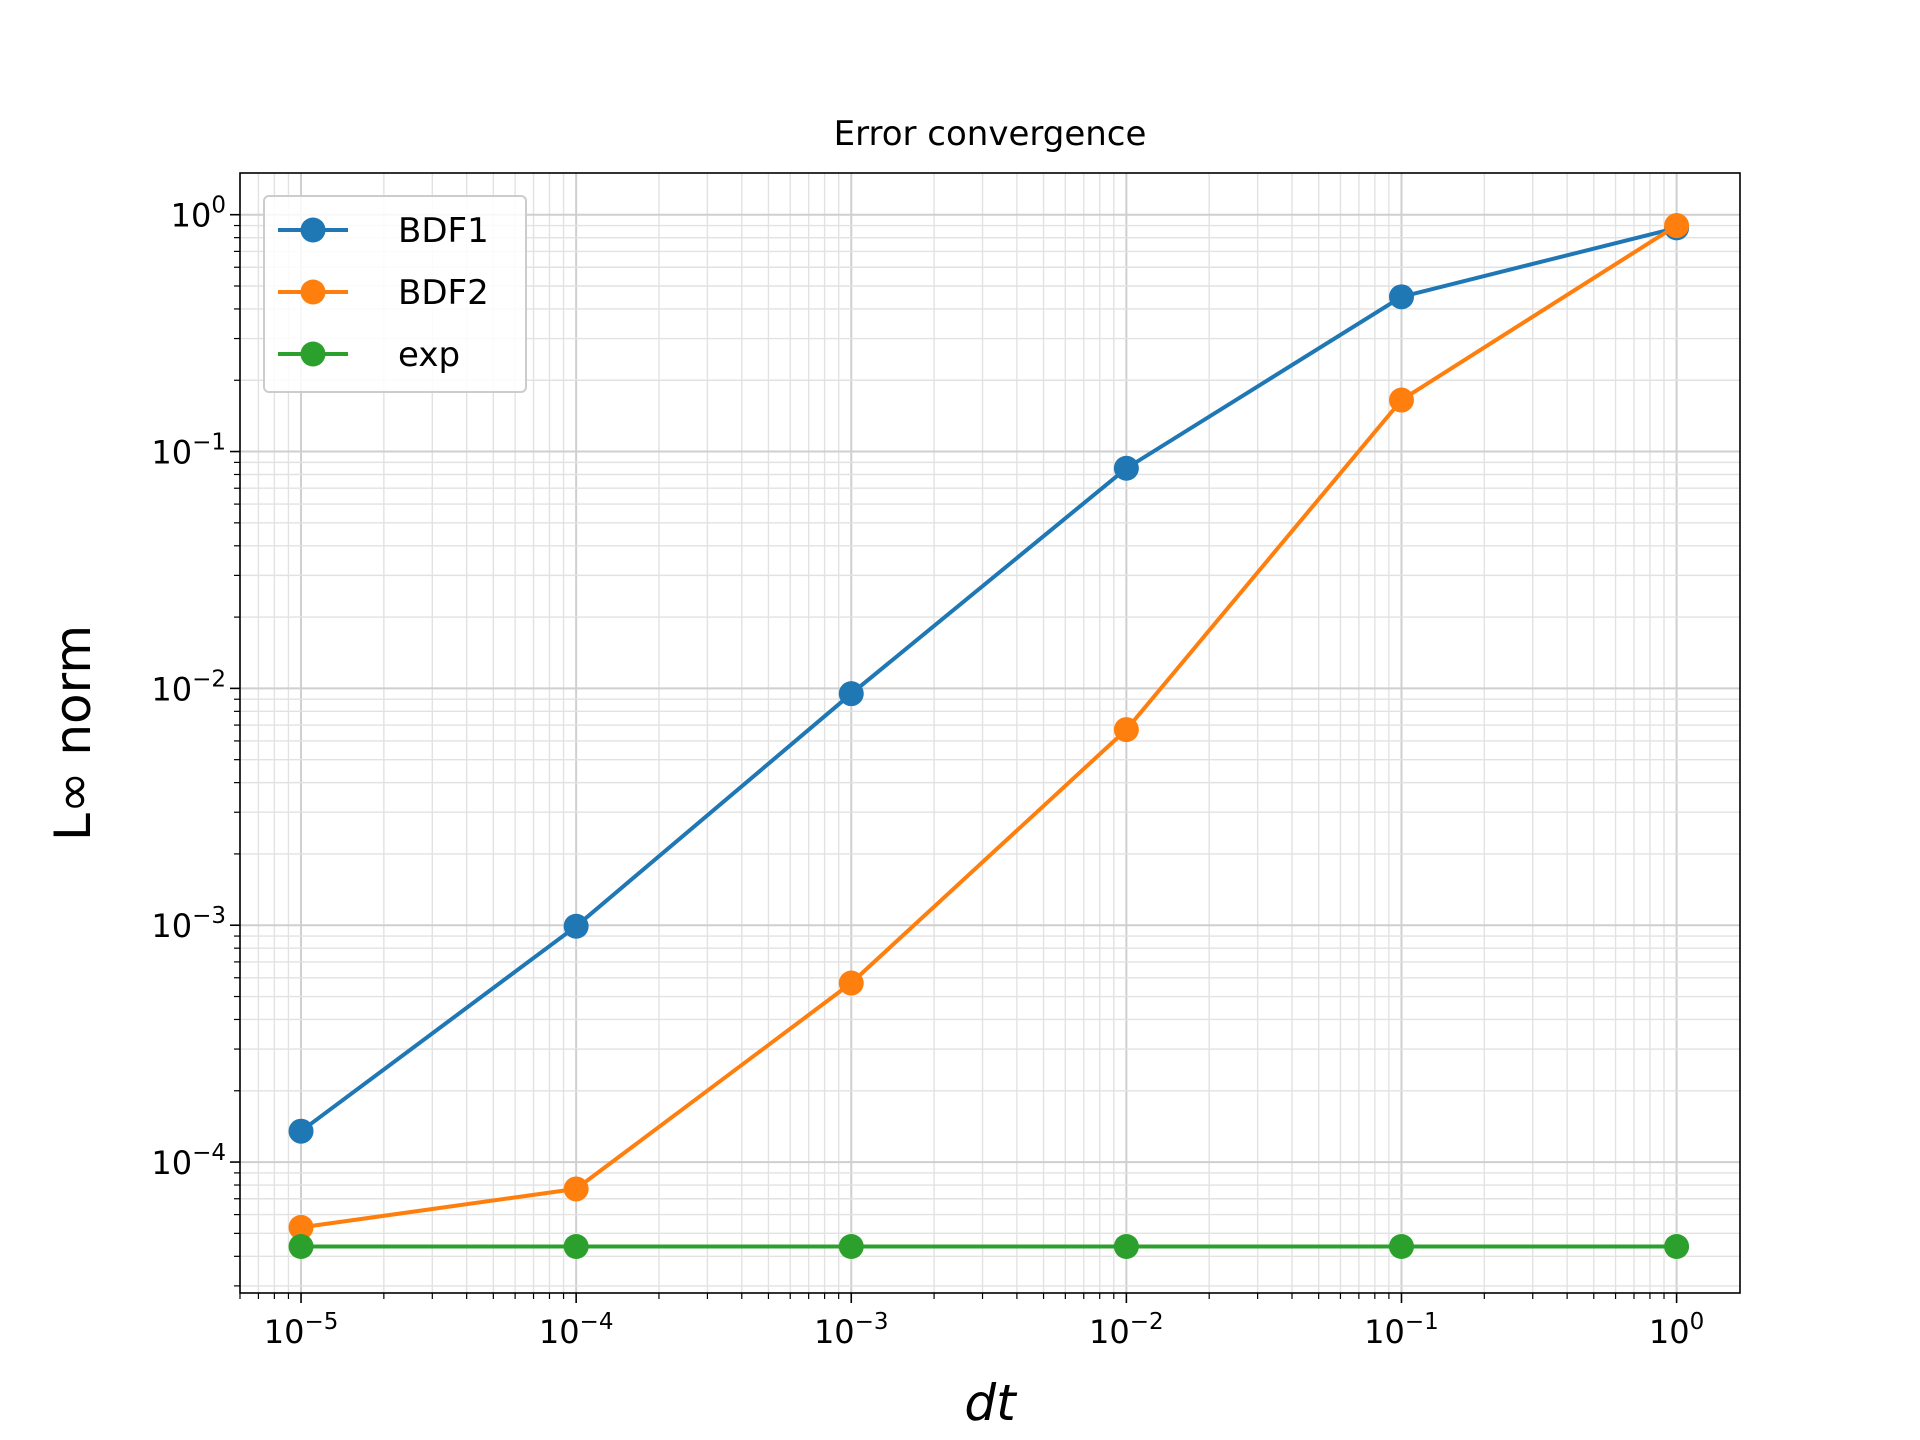 Image resolution: width=1920 pixels, height=1440 pixels. Describe the element at coordinates (1126, 1330) in the screenshot. I see `x-tick-label: 10⁻²` at that location.